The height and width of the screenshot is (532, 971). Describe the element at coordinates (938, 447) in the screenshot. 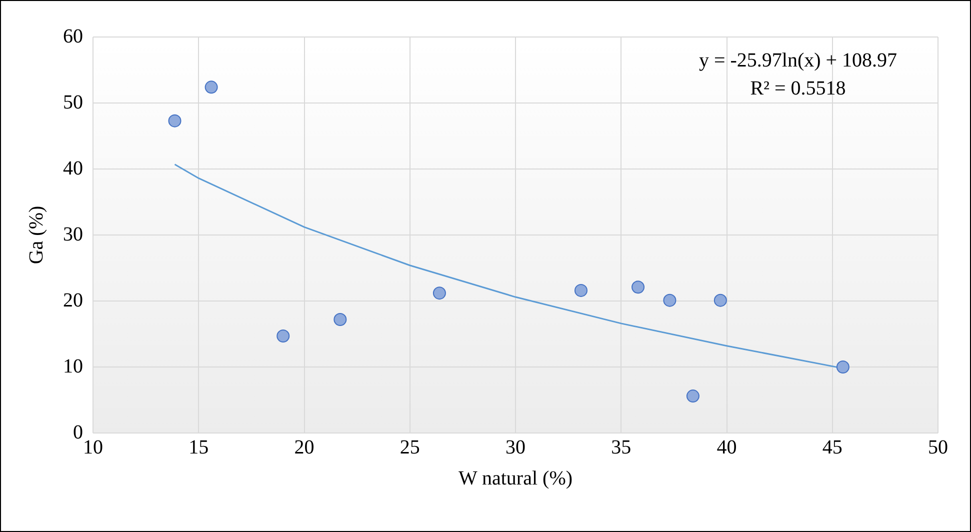

I see `x-tick-label: 50` at that location.